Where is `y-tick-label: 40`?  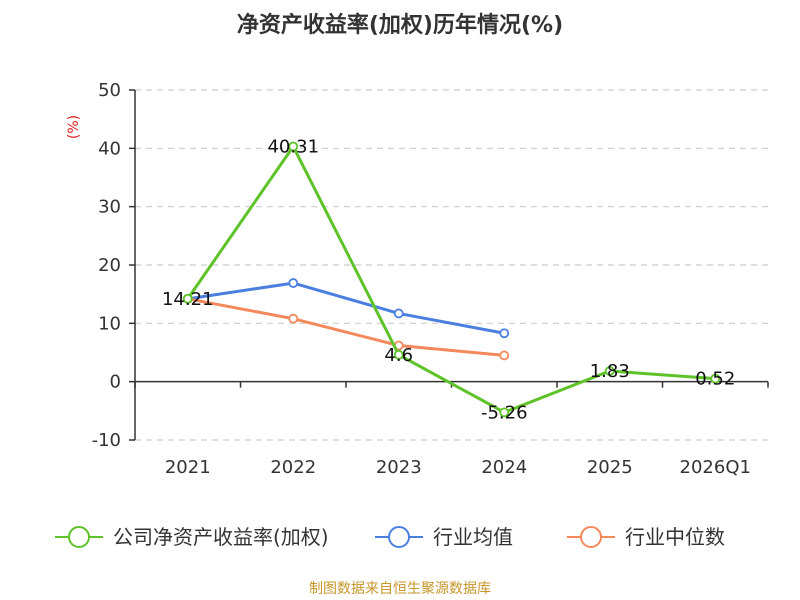 y-tick-label: 40 is located at coordinates (109, 148).